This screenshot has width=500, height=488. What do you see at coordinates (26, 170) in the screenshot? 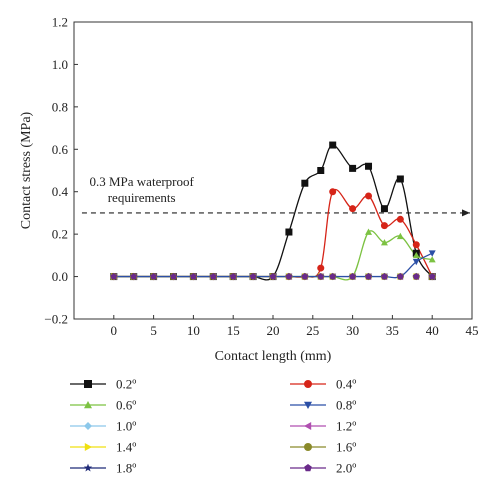
I see `y-axis-title: Contact stress (MPa)` at bounding box center [26, 170].